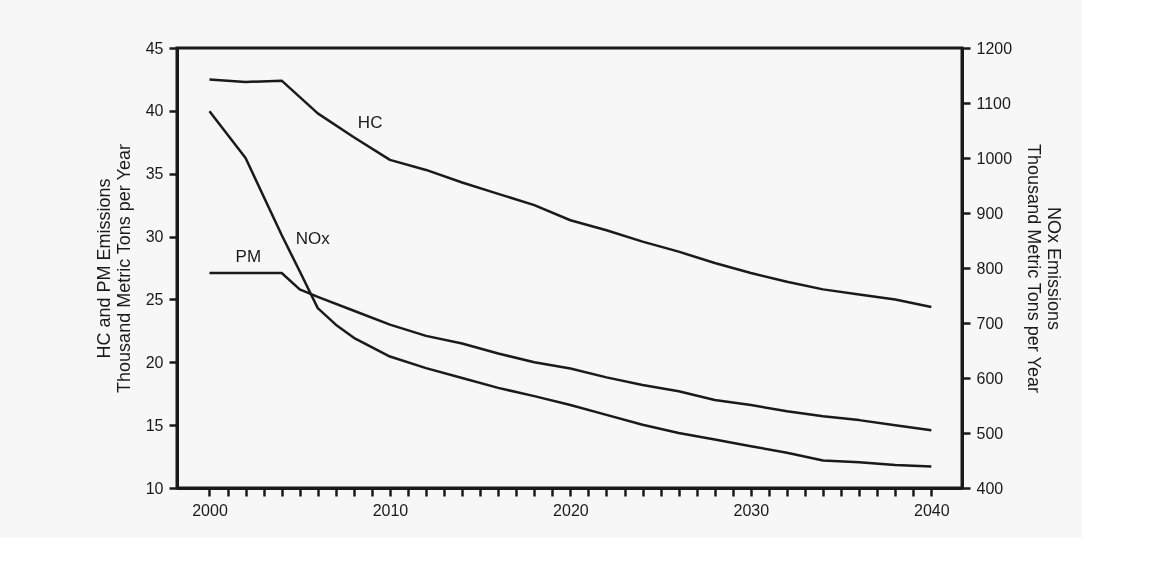 This screenshot has width=1151, height=571. Describe the element at coordinates (154, 111) in the screenshot. I see `y-tick-label: 40` at that location.